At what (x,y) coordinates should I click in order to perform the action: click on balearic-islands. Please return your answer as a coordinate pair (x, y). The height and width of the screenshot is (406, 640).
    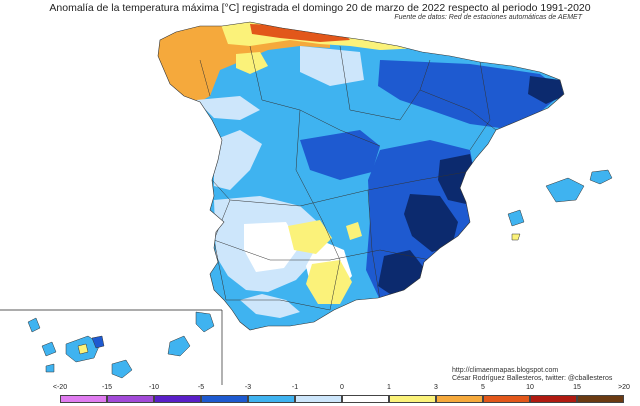
    Looking at the image, I should click on (560, 205).